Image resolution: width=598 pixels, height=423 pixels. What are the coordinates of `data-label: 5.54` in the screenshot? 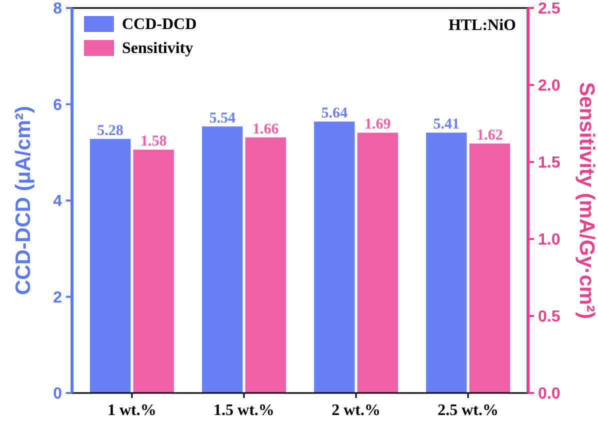 It's located at (222, 118).